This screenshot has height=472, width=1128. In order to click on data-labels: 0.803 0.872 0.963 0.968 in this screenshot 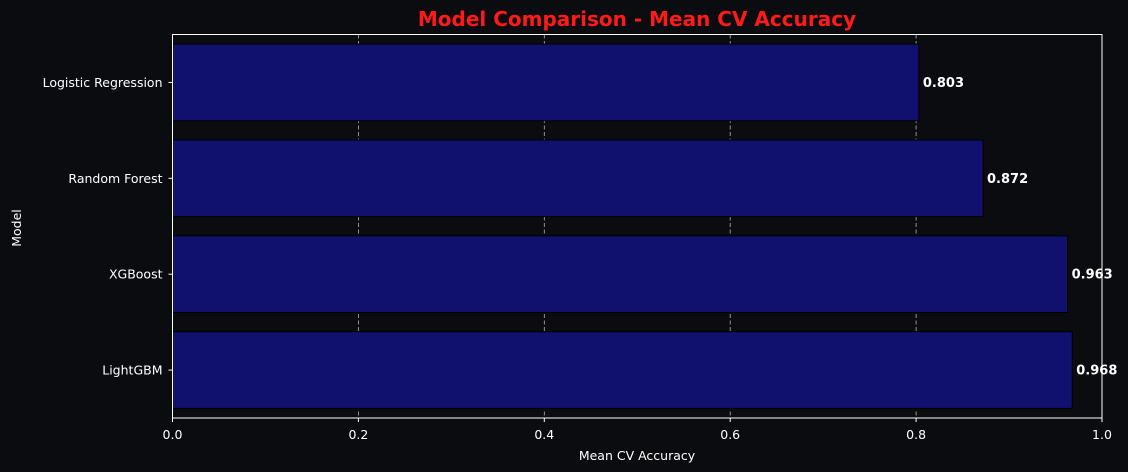, I will do `click(1020, 227)`.